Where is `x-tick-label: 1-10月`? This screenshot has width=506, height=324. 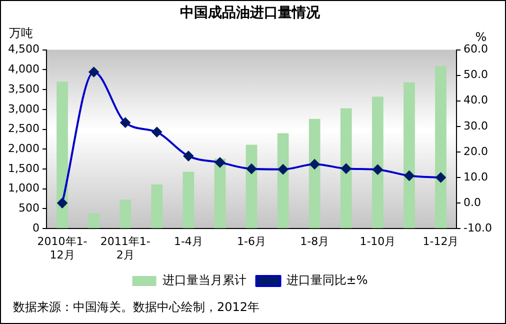
x-tick-label: 1-10月 is located at coordinates (378, 241).